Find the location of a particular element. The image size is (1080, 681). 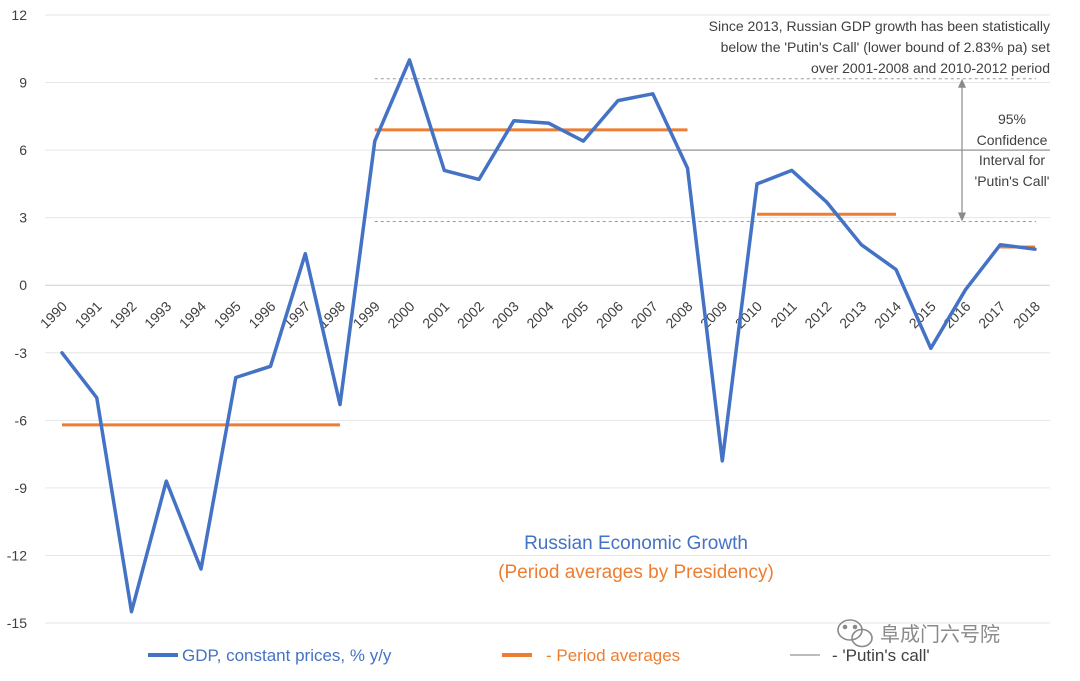

putins-call-group is located at coordinates (712, 150).